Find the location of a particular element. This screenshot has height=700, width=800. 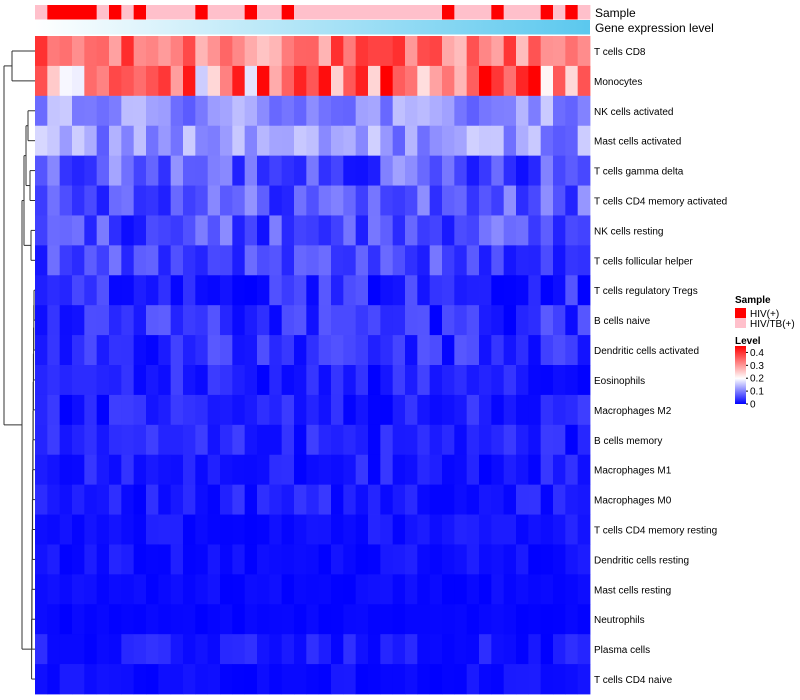

row-label: Plasma cells is located at coordinates (622, 650).